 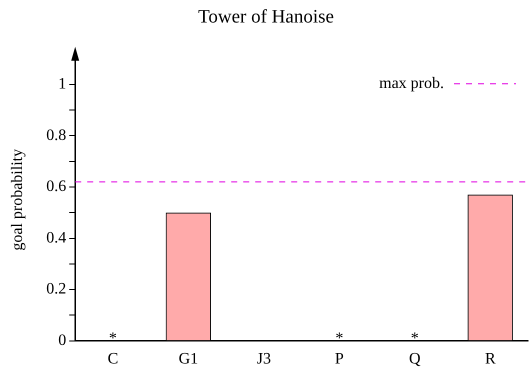 I want to click on y-tick-label: 0.2, so click(x=56, y=289).